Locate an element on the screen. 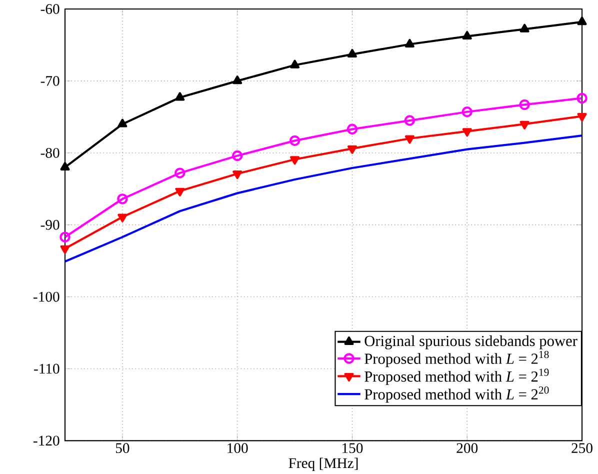 The width and height of the screenshot is (598, 474). x-axis-title: Freq [MHz] is located at coordinates (323, 465).